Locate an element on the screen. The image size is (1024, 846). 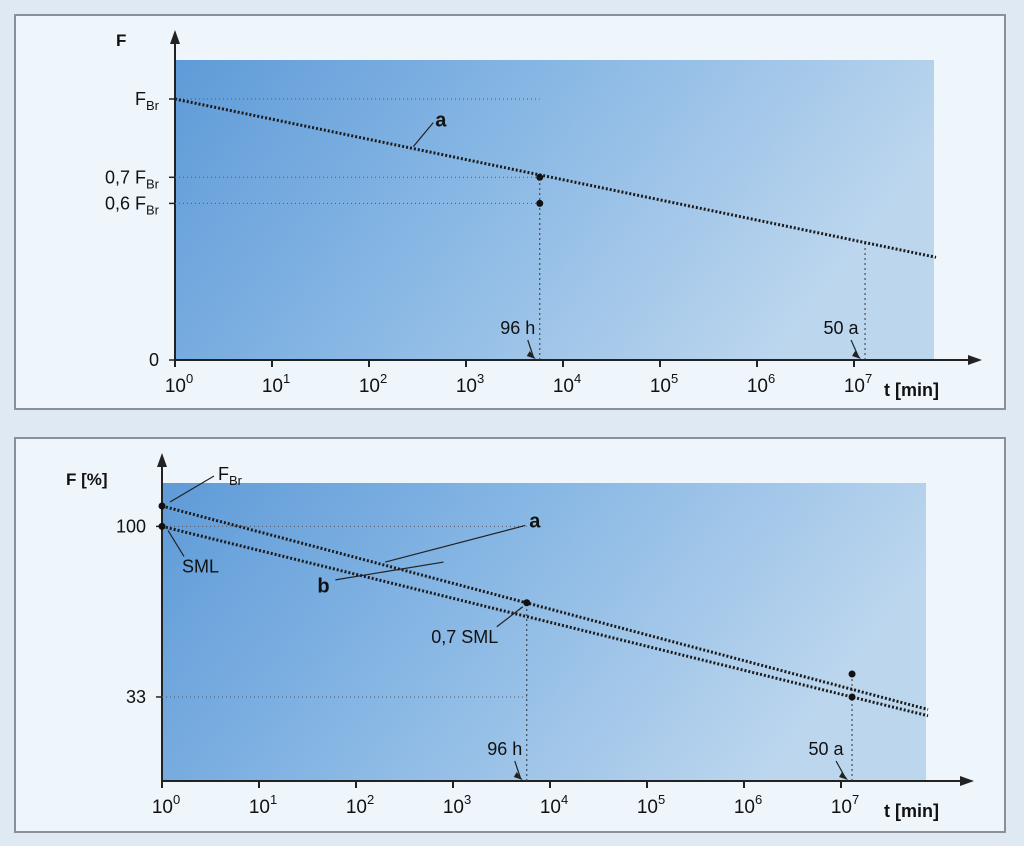
x-tick-label-exp: 4 is located at coordinates (564, 799).